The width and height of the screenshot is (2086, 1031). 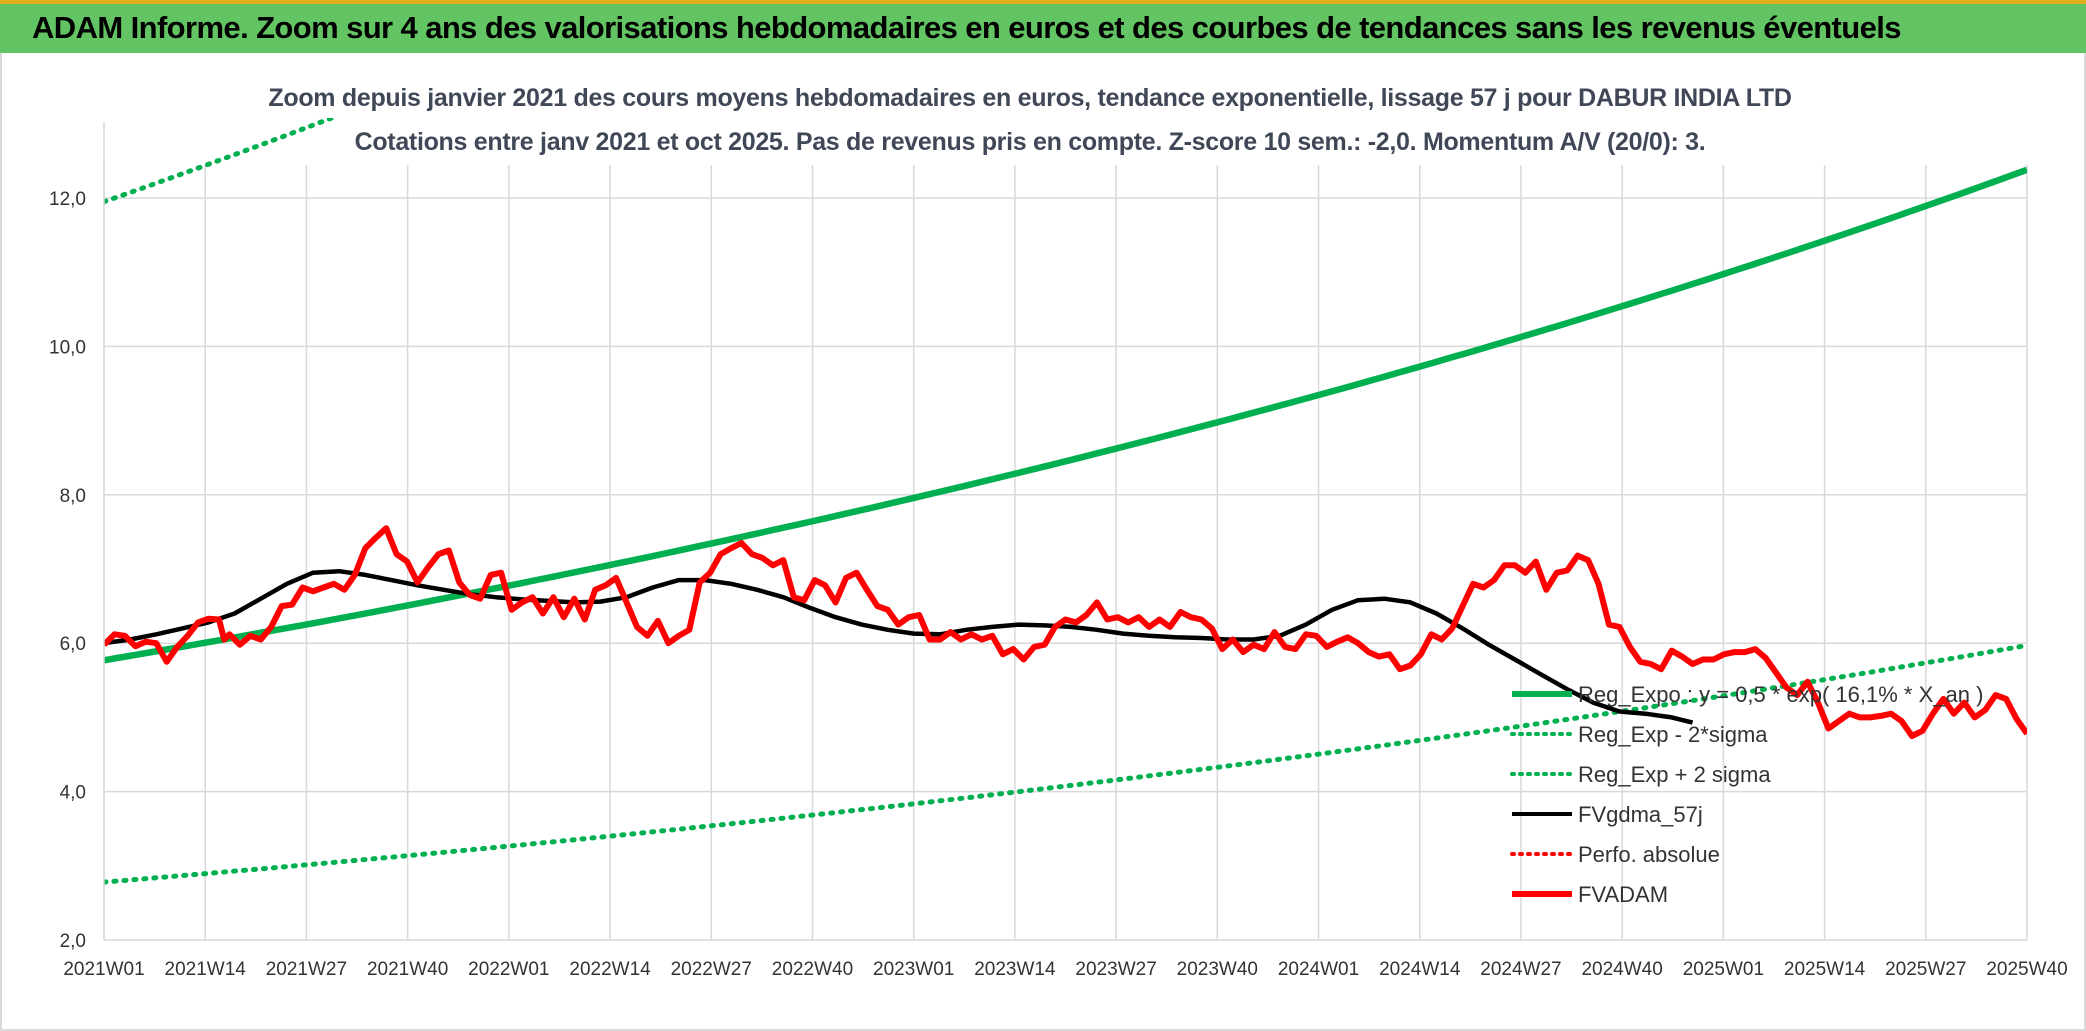 I want to click on y-tick-label: 4,0, so click(x=73, y=793).